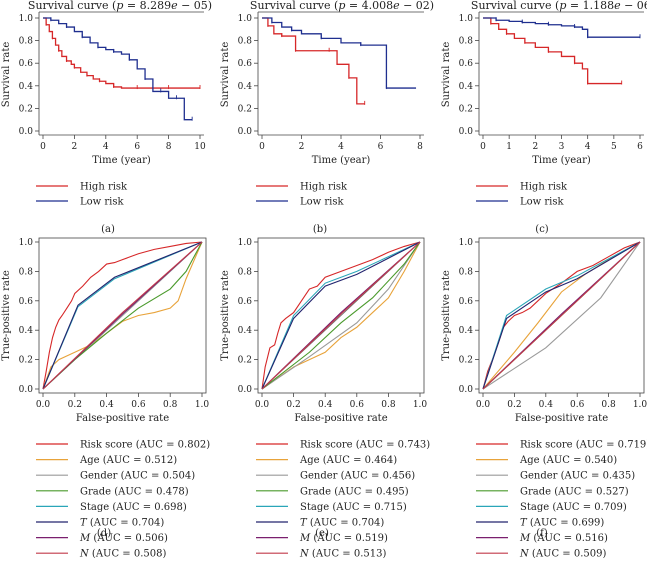 The height and width of the screenshot is (568, 647). Describe the element at coordinates (128, 460) in the screenshot. I see `legend-entry: Age (AUC = 0.512)` at that location.